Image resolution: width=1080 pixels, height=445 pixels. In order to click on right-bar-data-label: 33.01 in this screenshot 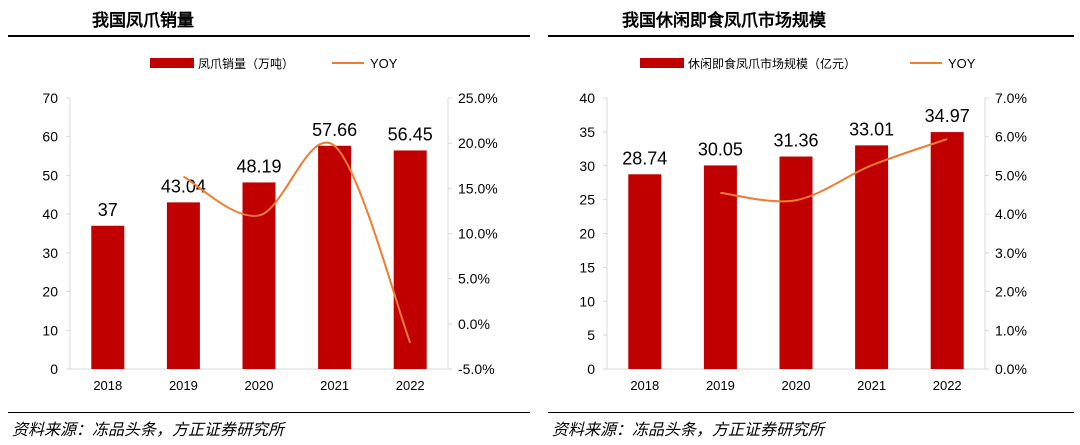, I will do `click(871, 129)`.